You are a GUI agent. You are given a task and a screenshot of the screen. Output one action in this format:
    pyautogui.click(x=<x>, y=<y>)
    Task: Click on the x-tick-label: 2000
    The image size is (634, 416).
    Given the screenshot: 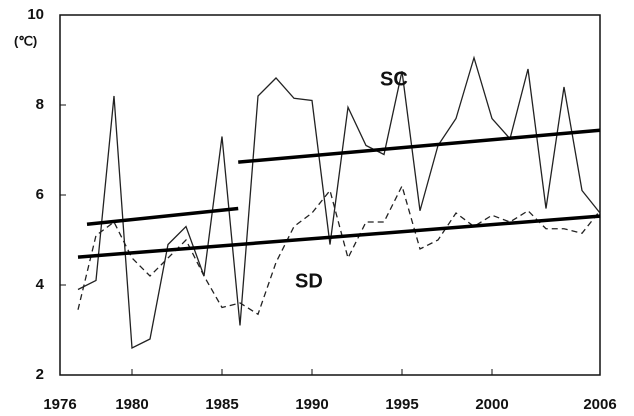 What is the action you would take?
    pyautogui.click(x=491, y=404)
    